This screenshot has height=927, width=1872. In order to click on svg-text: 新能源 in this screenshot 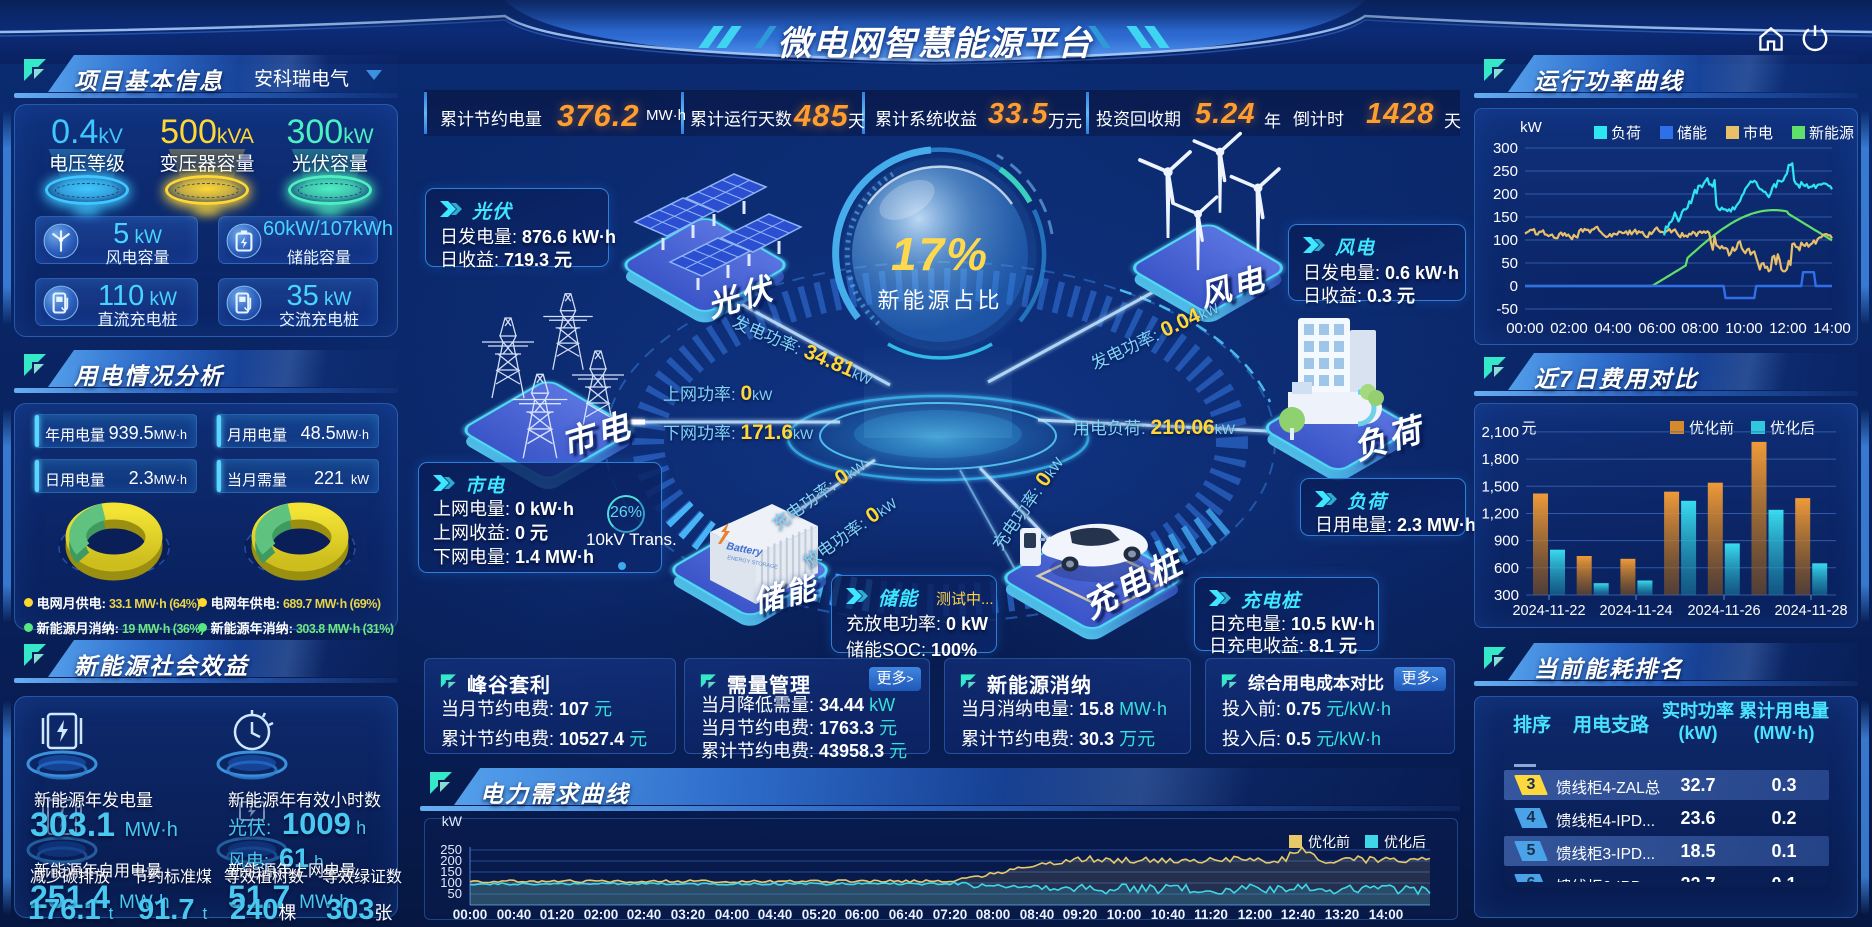, I will do `click(1831, 133)`.